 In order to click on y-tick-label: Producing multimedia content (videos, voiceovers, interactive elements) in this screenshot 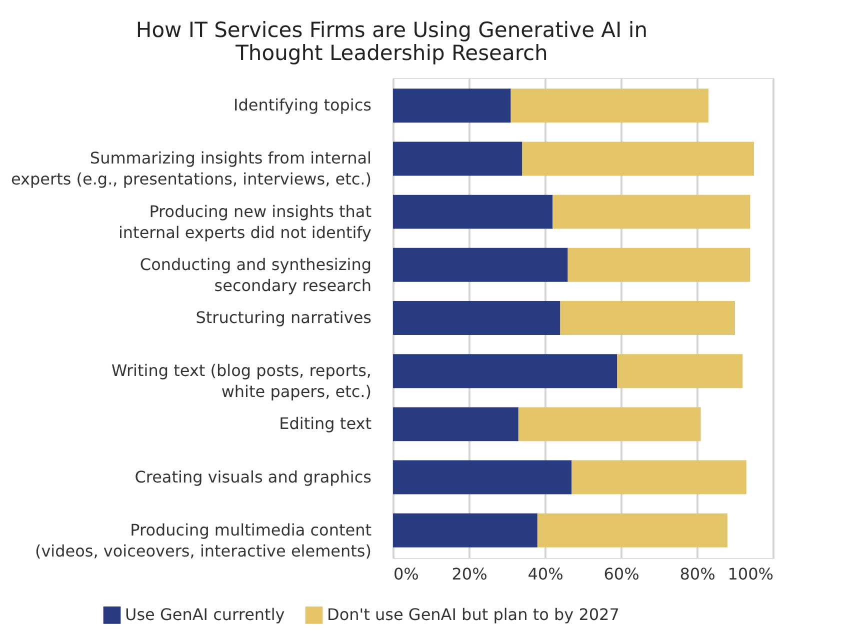, I will do `click(203, 540)`.